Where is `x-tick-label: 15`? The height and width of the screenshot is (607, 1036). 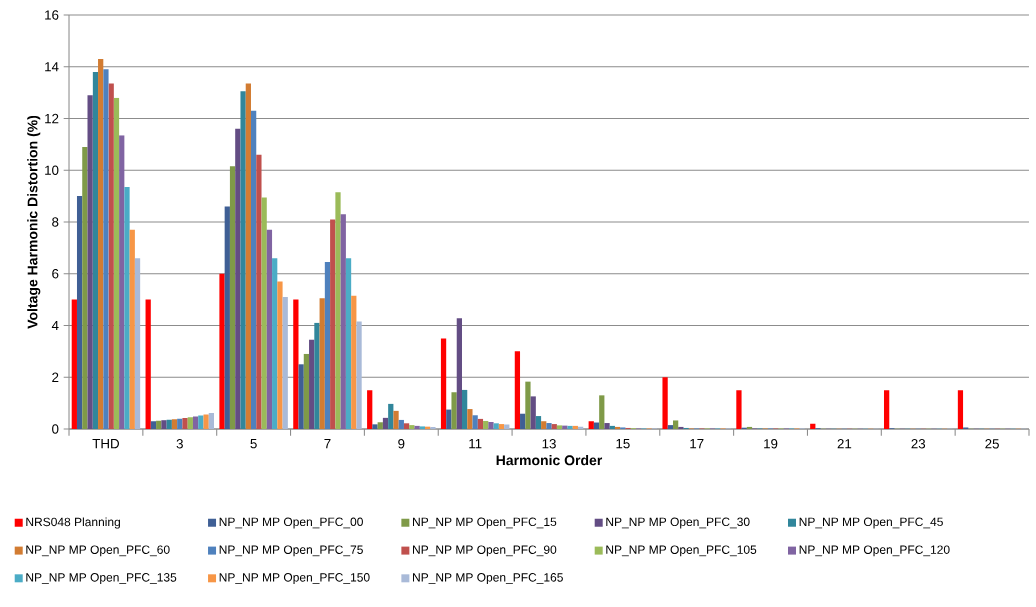
x-tick-label: 15 is located at coordinates (623, 444).